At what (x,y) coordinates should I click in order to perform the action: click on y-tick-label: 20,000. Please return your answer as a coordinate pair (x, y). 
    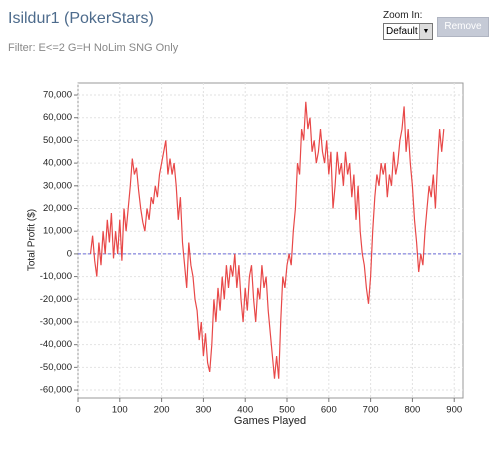
    Looking at the image, I should click on (57, 208).